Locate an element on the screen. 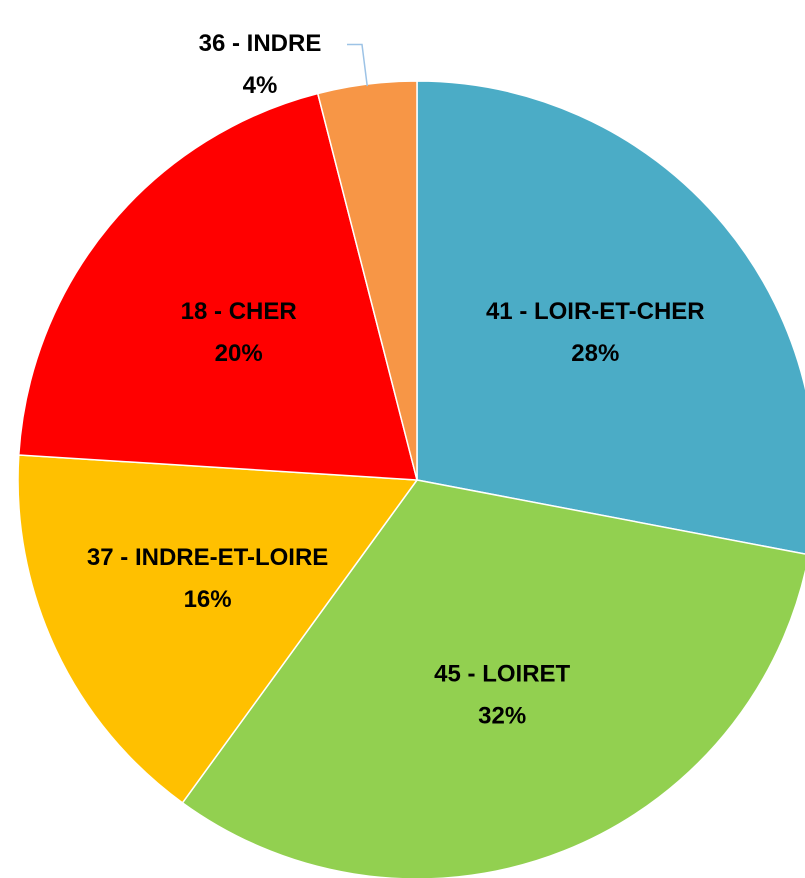 The image size is (805, 878). slice-value-label: 16% is located at coordinates (208, 599).